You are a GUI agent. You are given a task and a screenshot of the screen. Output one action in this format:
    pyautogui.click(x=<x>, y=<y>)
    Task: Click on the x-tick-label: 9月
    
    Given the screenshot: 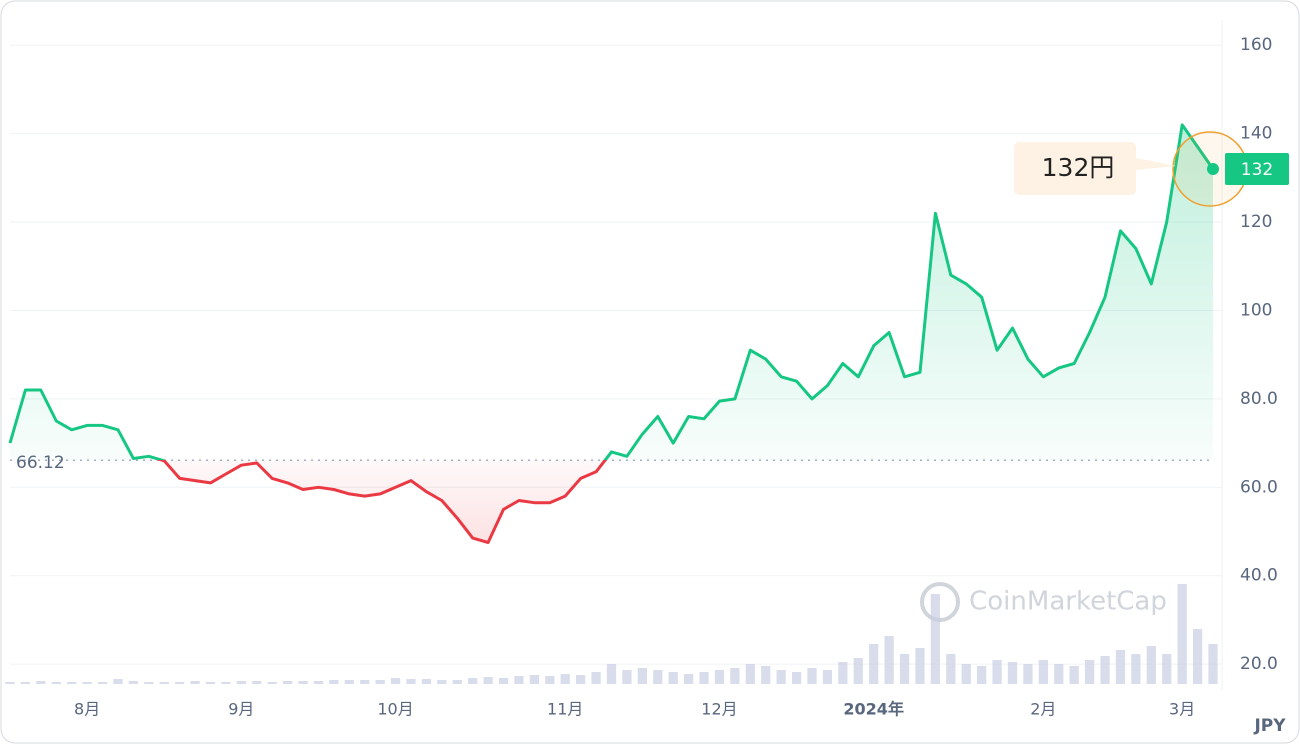 What is the action you would take?
    pyautogui.click(x=241, y=709)
    